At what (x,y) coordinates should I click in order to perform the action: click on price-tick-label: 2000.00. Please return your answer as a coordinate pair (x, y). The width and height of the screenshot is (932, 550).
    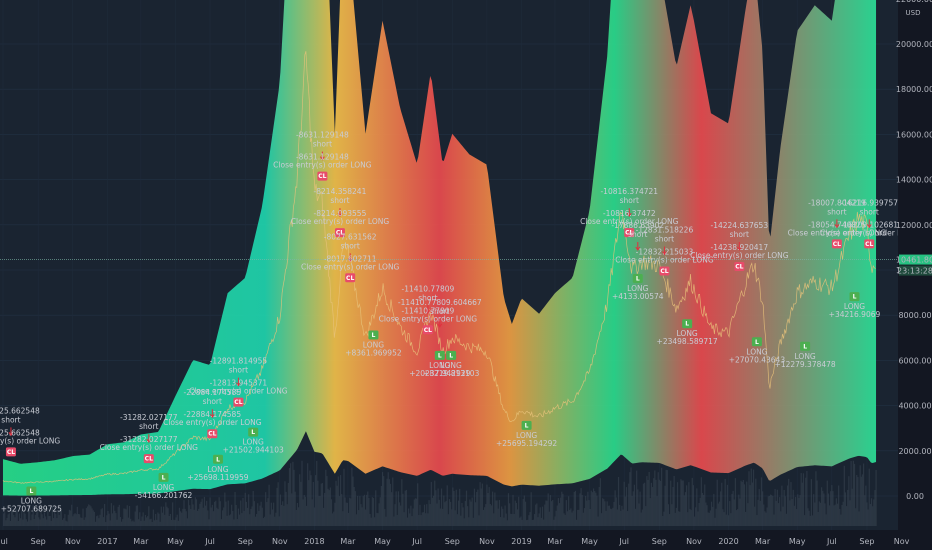
    Looking at the image, I should click on (914, 451).